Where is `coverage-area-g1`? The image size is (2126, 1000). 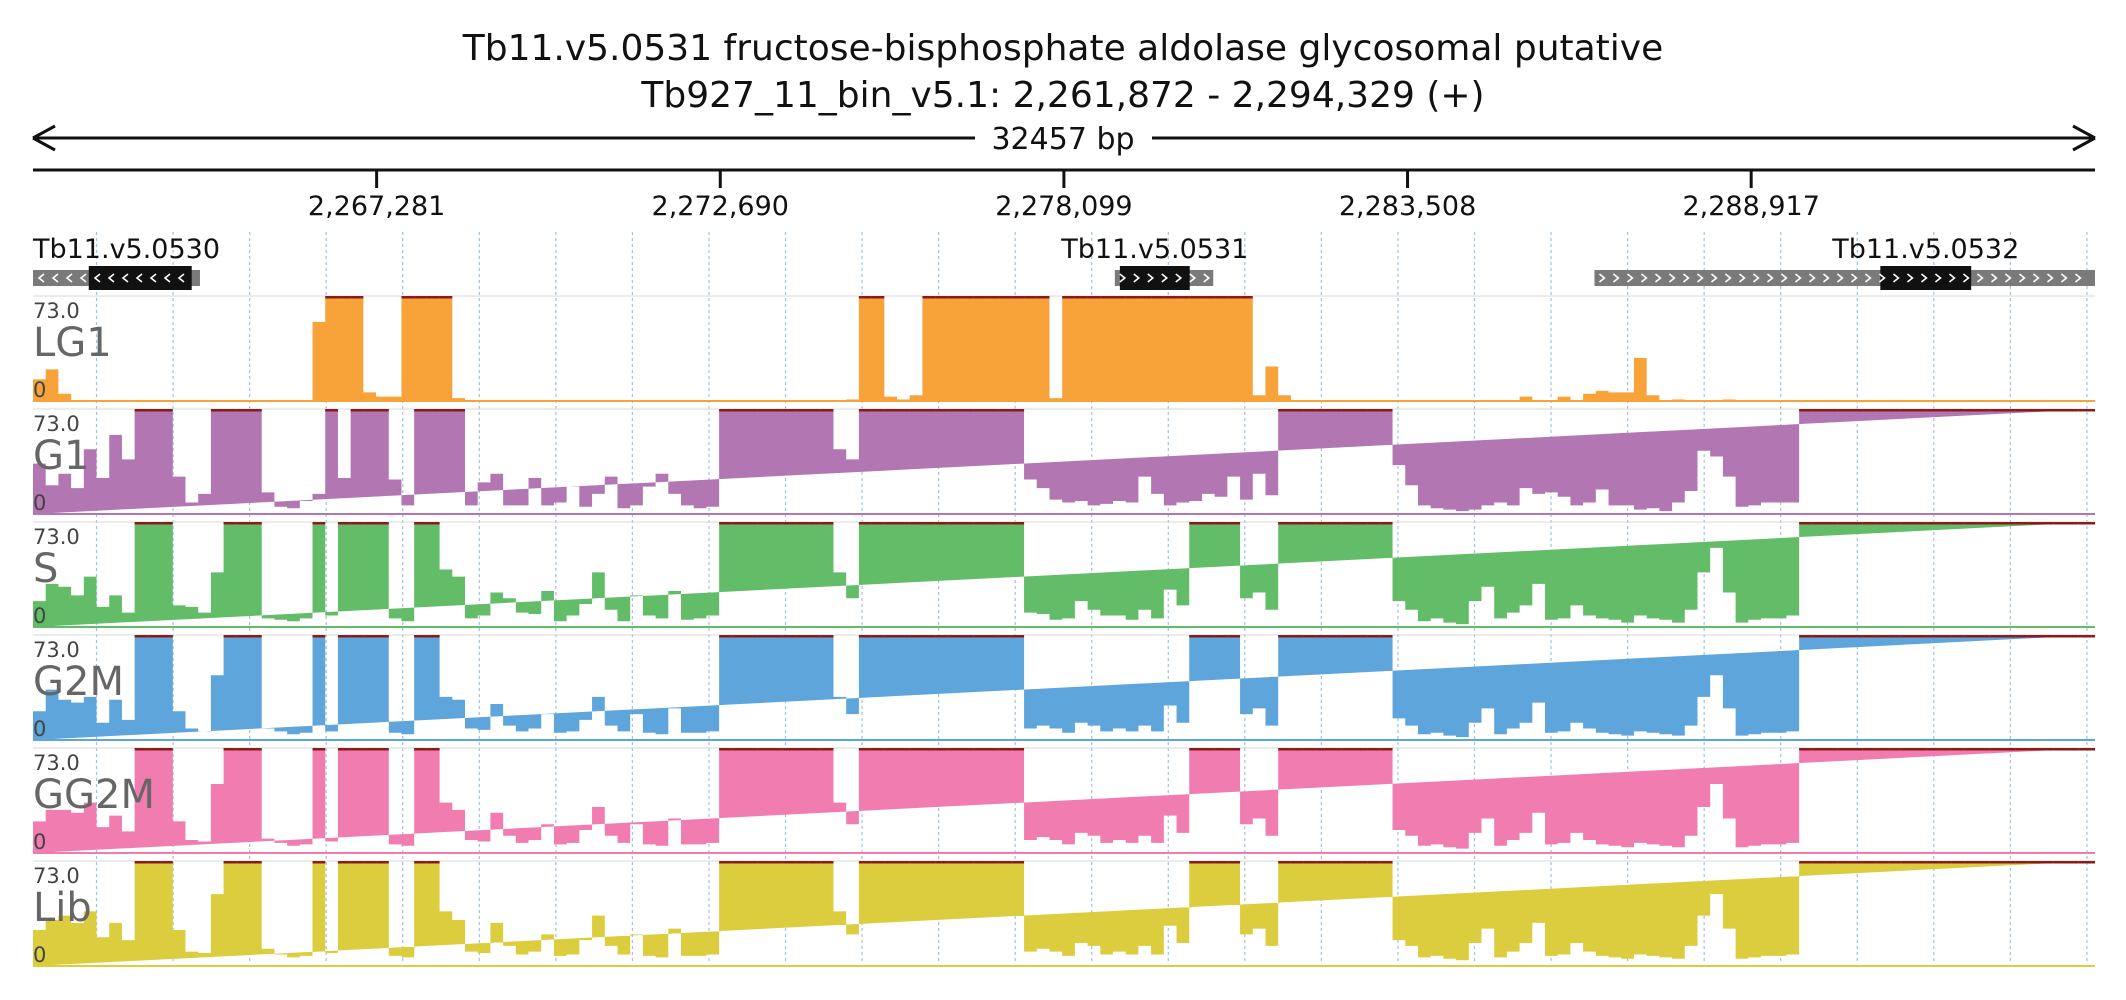
coverage-area-g1 is located at coordinates (1064, 461).